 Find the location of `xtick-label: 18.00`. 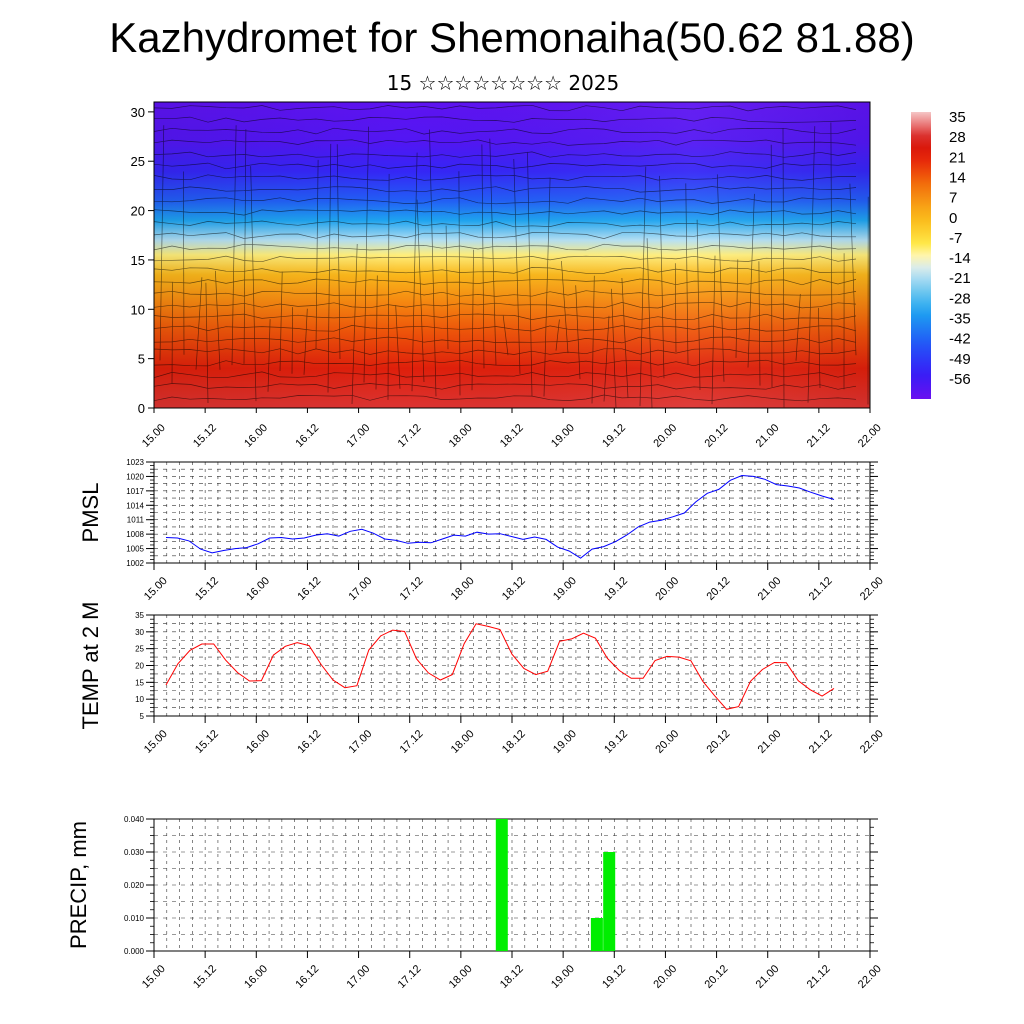

xtick-label: 18.00 is located at coordinates (461, 977).